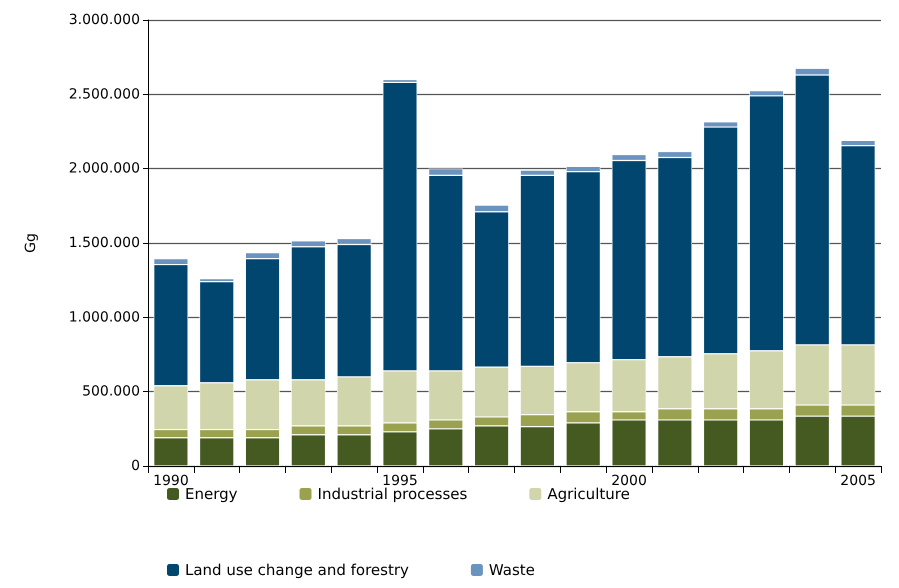 This screenshot has height=588, width=899. What do you see at coordinates (31, 243) in the screenshot?
I see `y-axis-title: Gg` at bounding box center [31, 243].